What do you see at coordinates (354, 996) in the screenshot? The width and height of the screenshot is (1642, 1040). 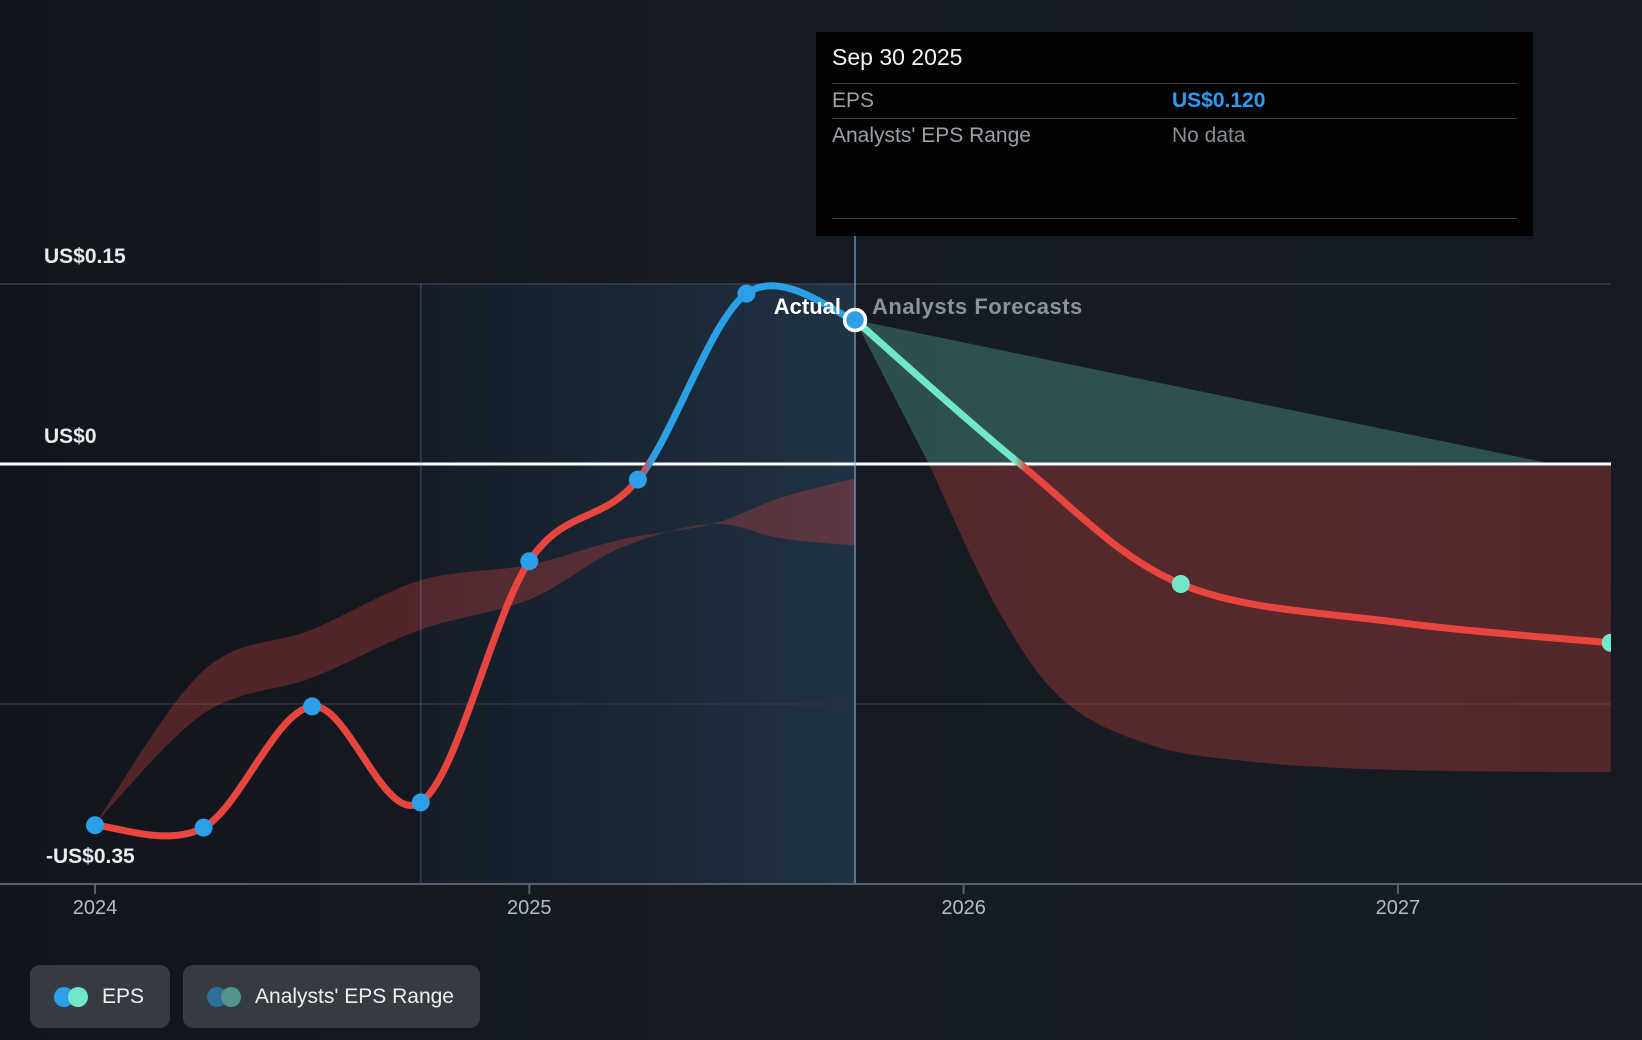 I see `legend-range-label: Analysts' EPS Range` at bounding box center [354, 996].